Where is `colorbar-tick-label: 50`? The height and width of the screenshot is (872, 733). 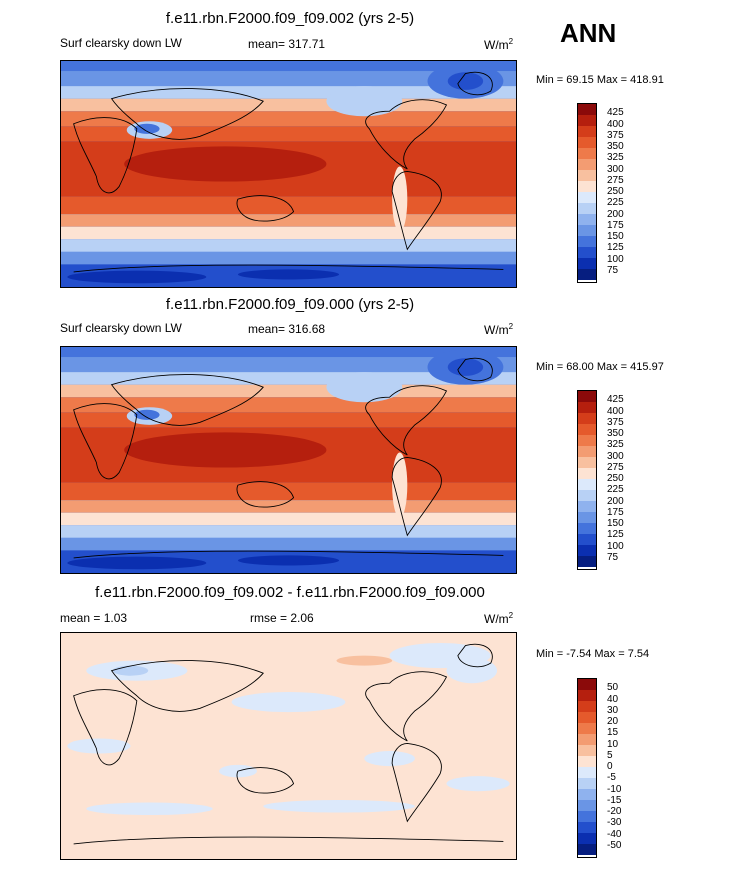
colorbar-tick-label: 50 is located at coordinates (613, 688).